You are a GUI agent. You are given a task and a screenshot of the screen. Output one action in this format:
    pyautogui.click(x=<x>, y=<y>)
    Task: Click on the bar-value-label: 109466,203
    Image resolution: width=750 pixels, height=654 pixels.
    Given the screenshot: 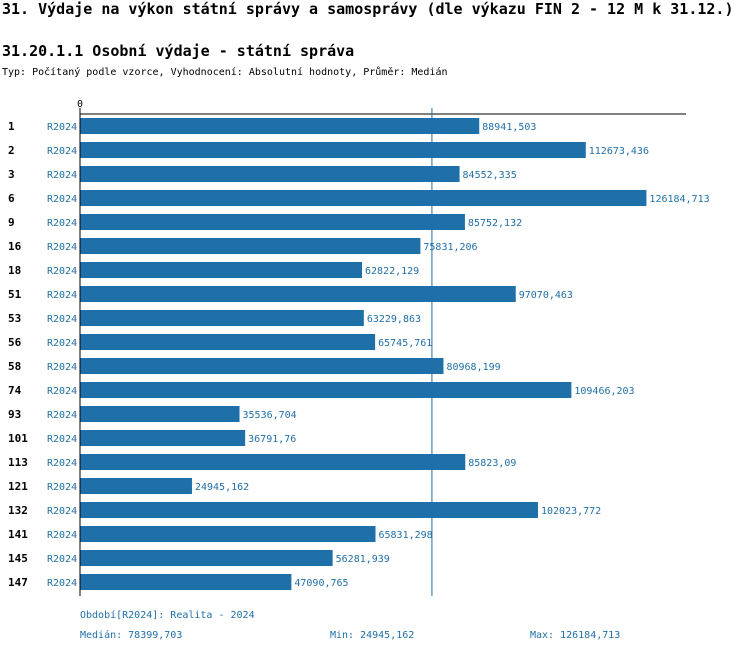 What is the action you would take?
    pyautogui.click(x=604, y=391)
    